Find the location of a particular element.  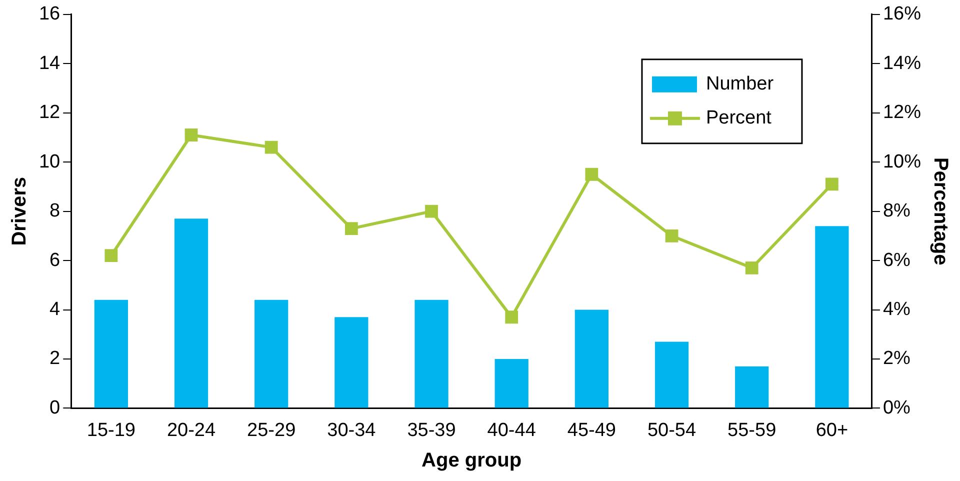

y-tick-label: 8 is located at coordinates (55, 211).